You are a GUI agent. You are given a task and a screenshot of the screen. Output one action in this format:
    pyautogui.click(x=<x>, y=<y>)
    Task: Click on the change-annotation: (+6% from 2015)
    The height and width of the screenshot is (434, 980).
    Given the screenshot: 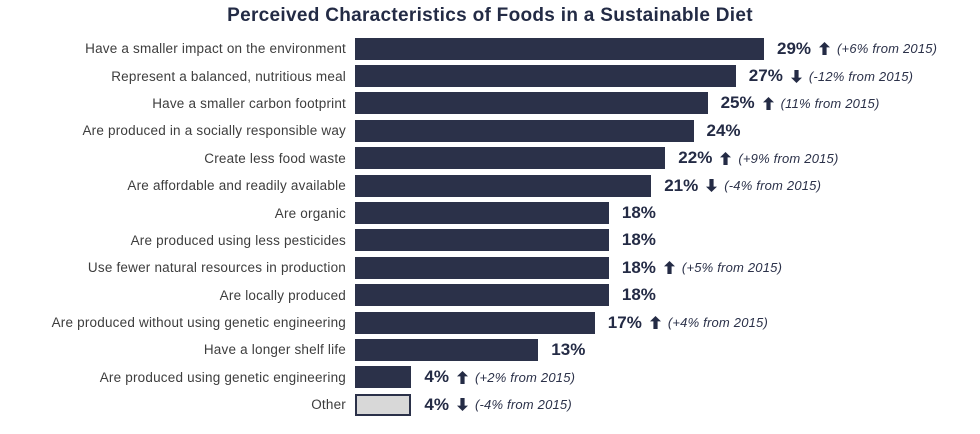 What is the action you would take?
    pyautogui.click(x=887, y=49)
    